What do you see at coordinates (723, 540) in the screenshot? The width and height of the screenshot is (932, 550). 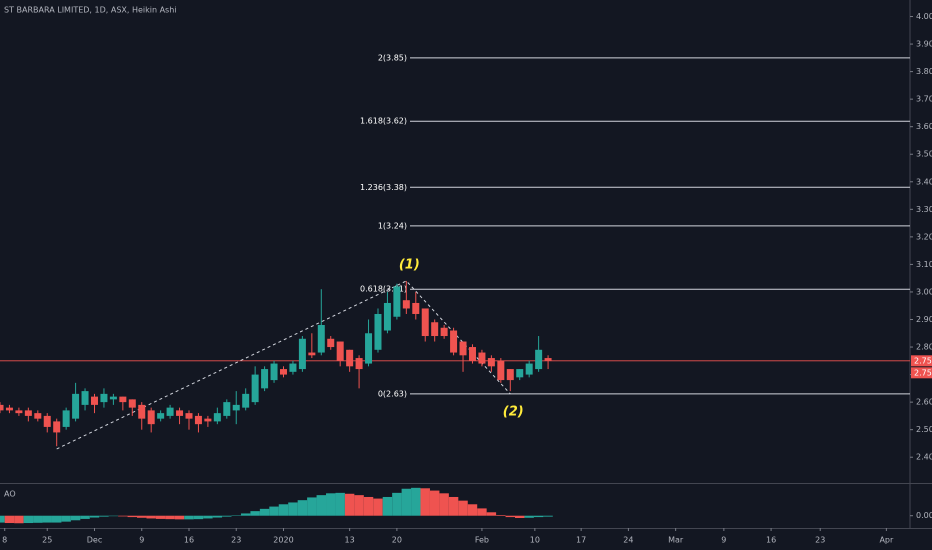 I see `x-tick-label: 9` at bounding box center [723, 540].